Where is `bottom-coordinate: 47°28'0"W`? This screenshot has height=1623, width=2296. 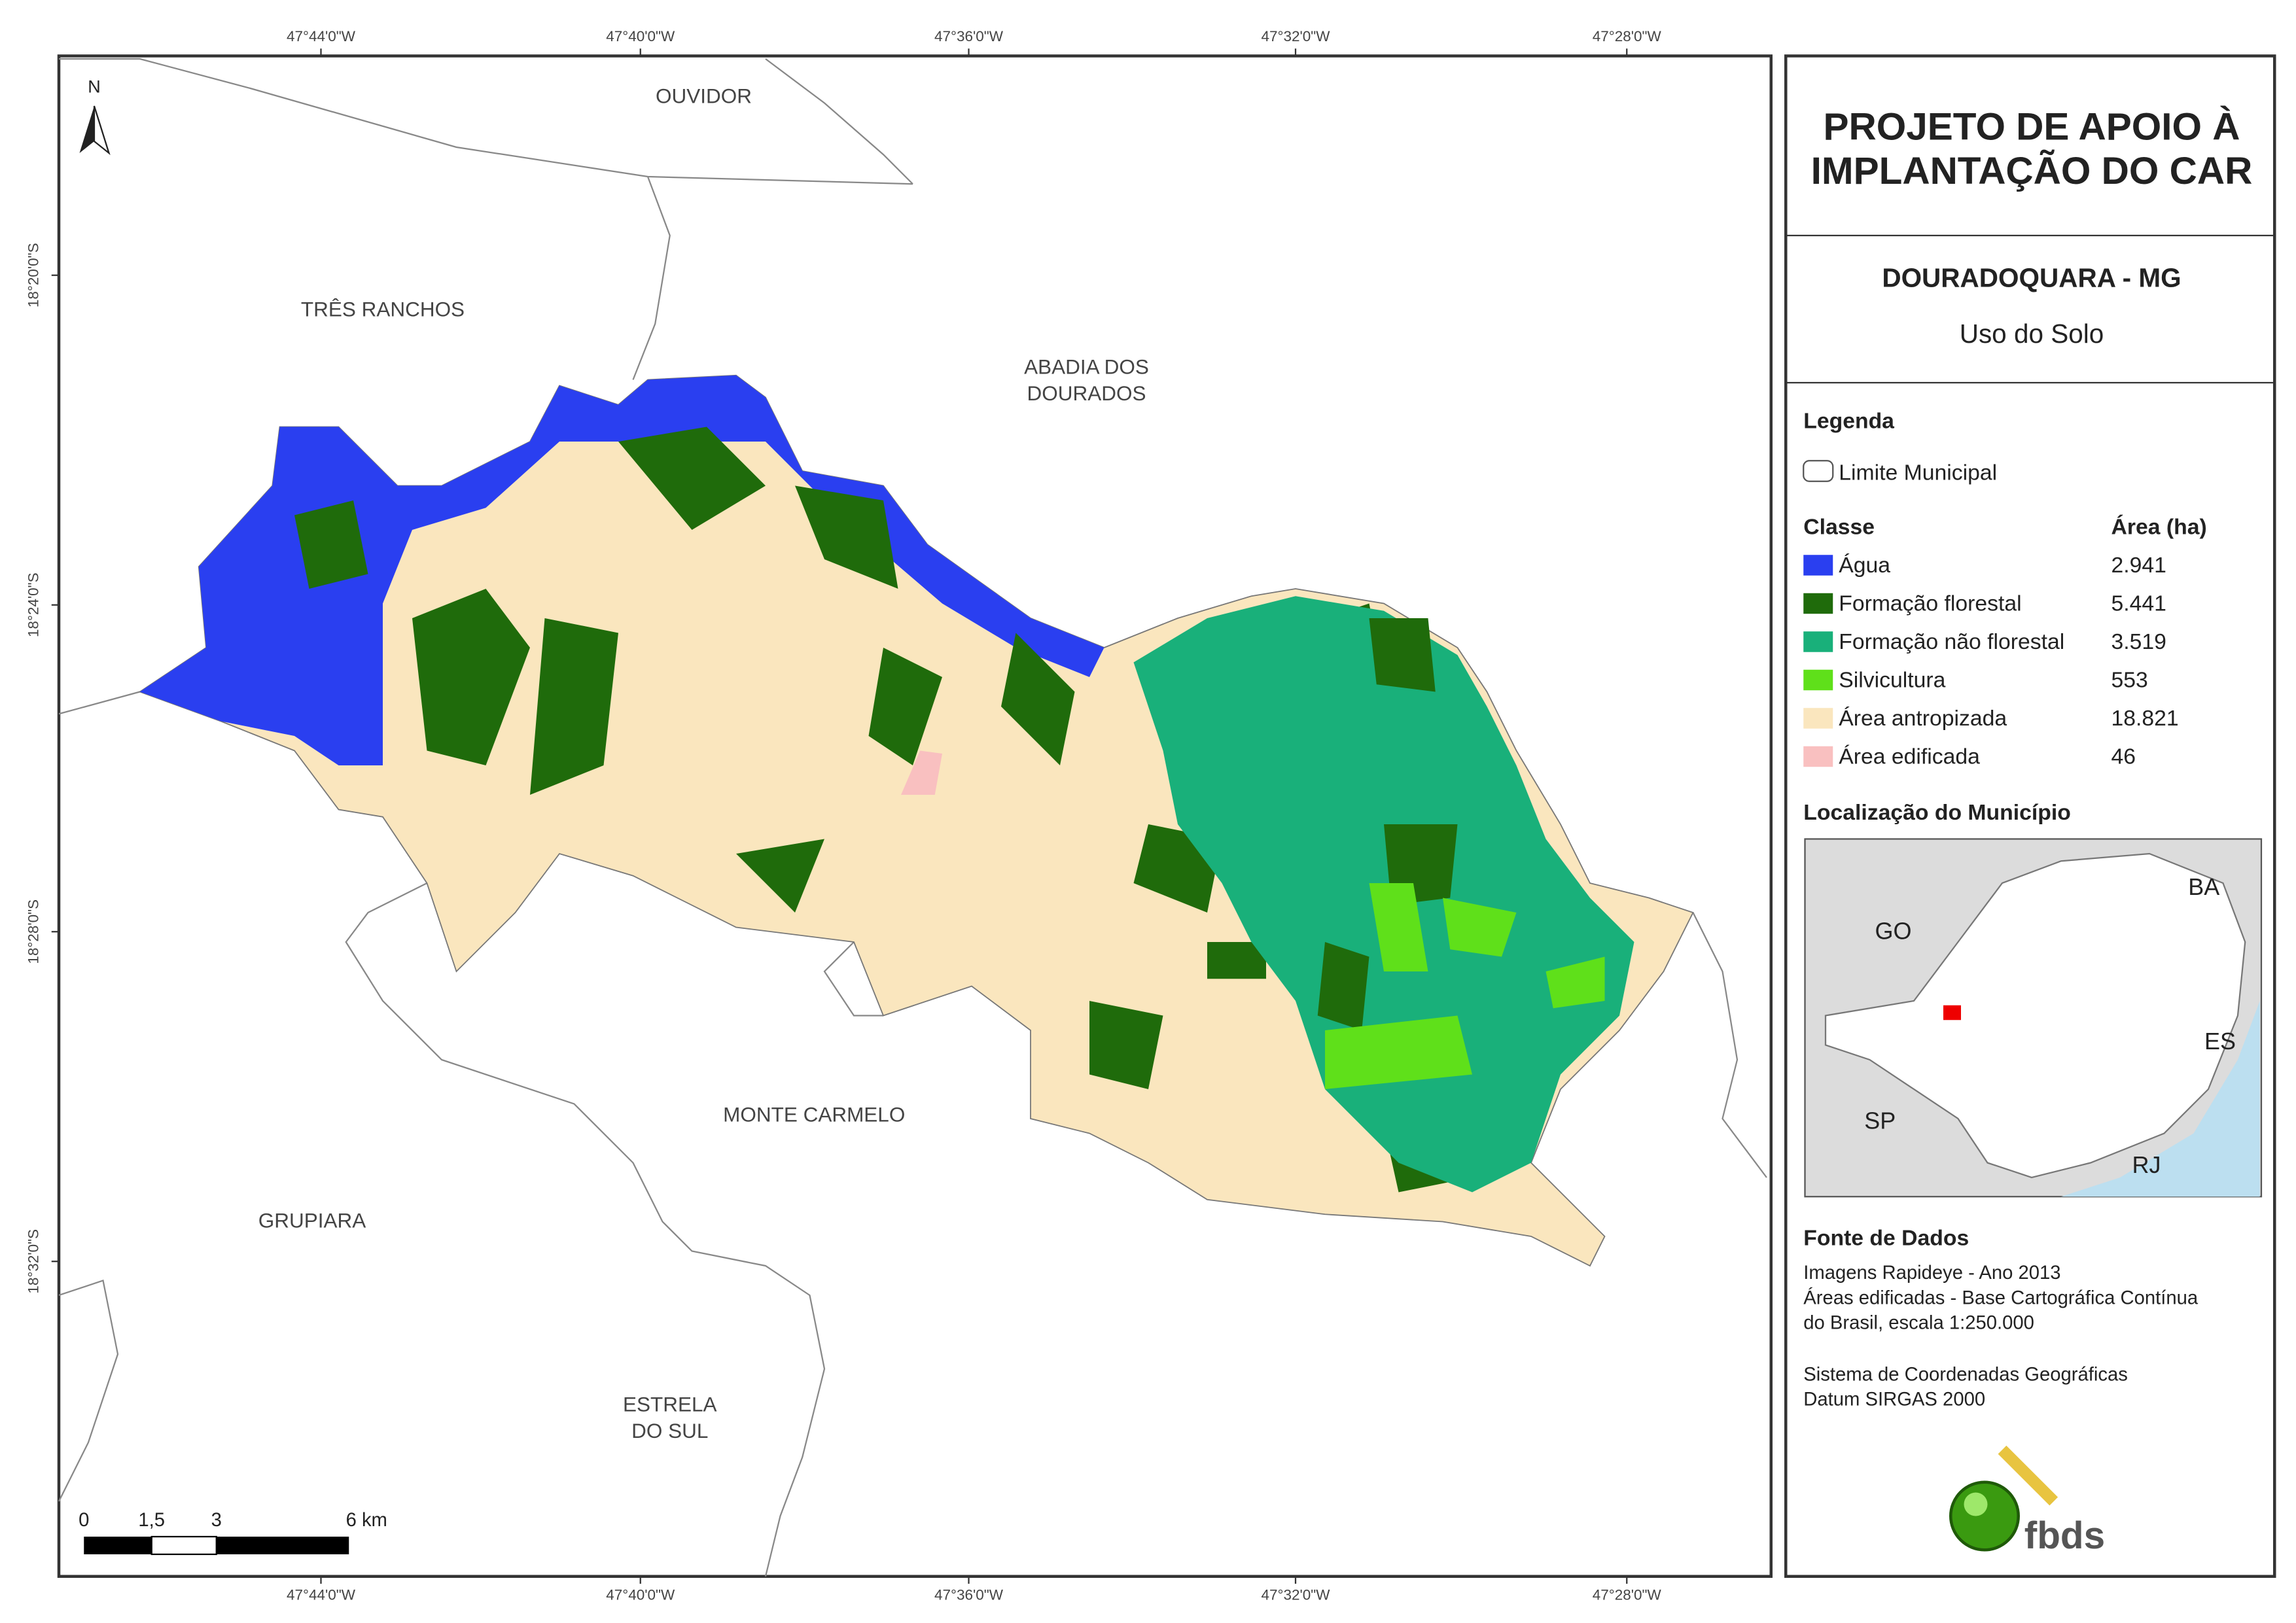
bottom-coordinate: 47°28'0"W is located at coordinates (1627, 1595).